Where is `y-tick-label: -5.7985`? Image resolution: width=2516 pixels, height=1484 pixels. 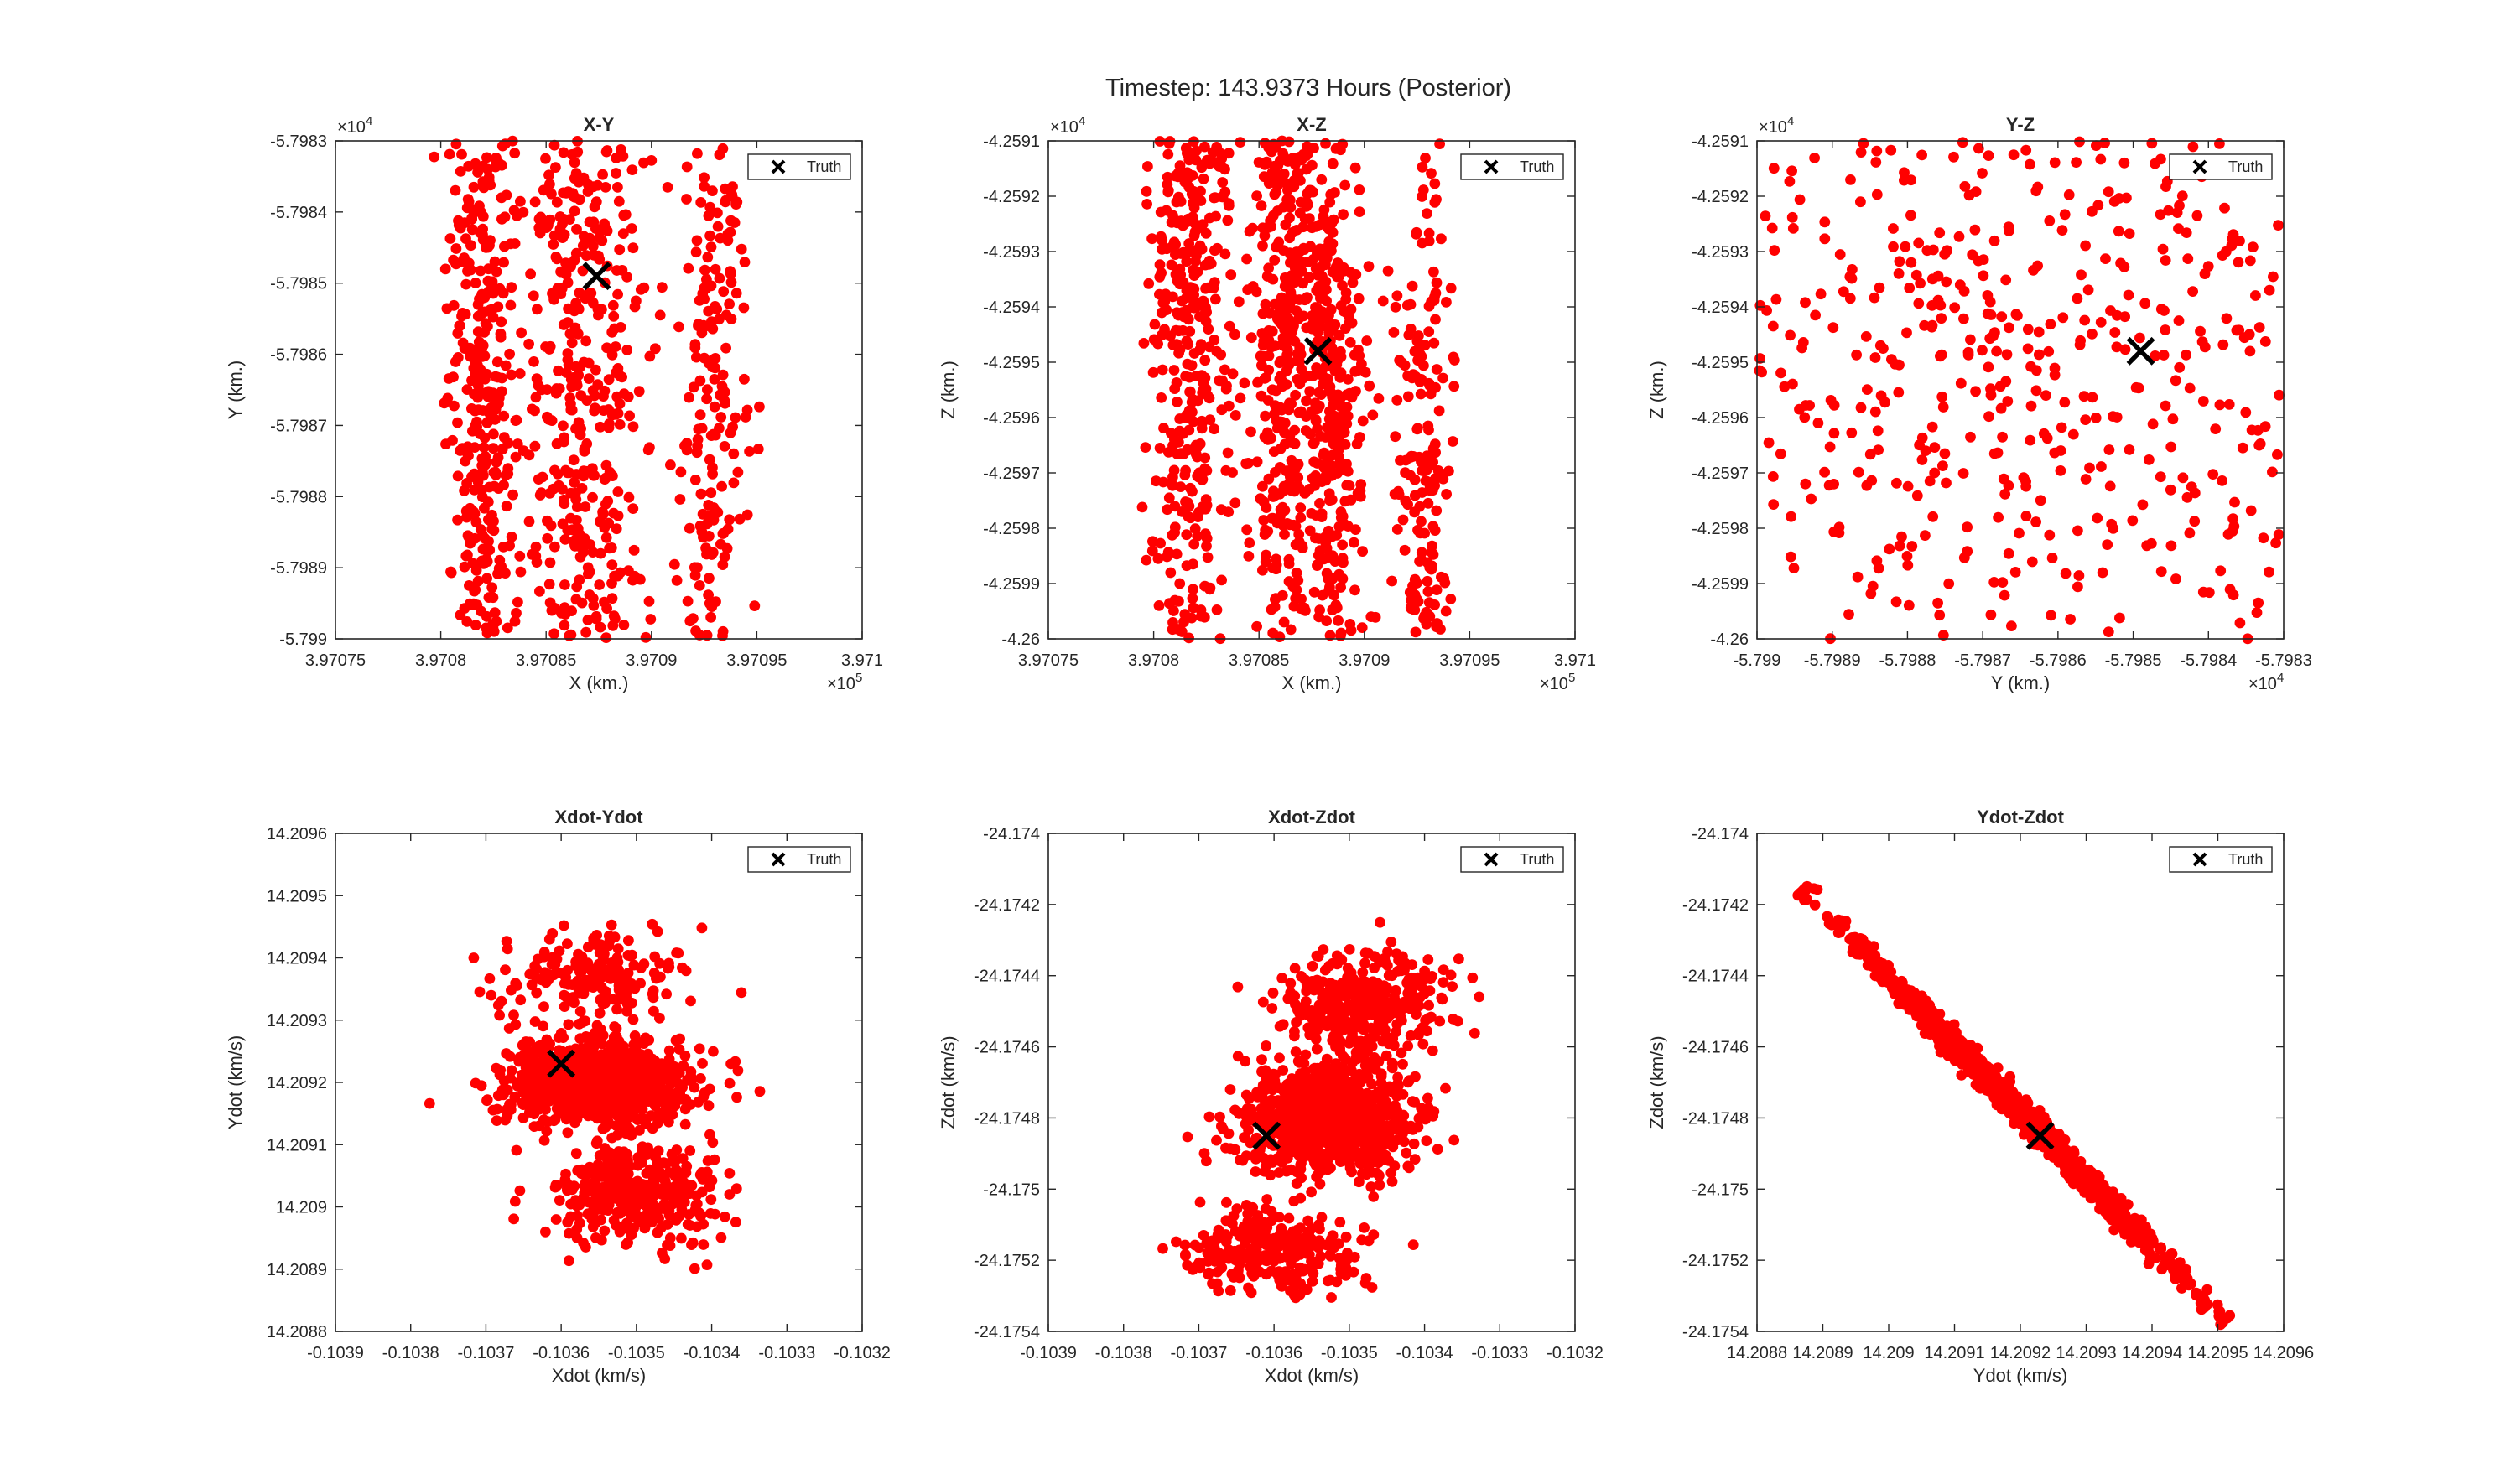
y-tick-label: -5.7985 is located at coordinates (298, 284).